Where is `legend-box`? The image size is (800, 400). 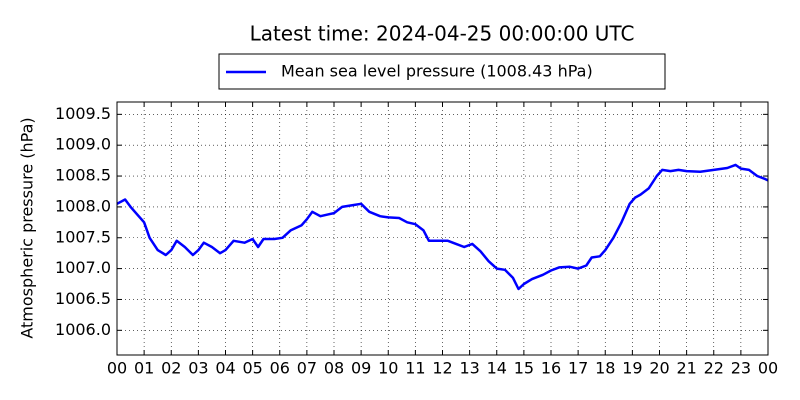 legend-box is located at coordinates (442, 71).